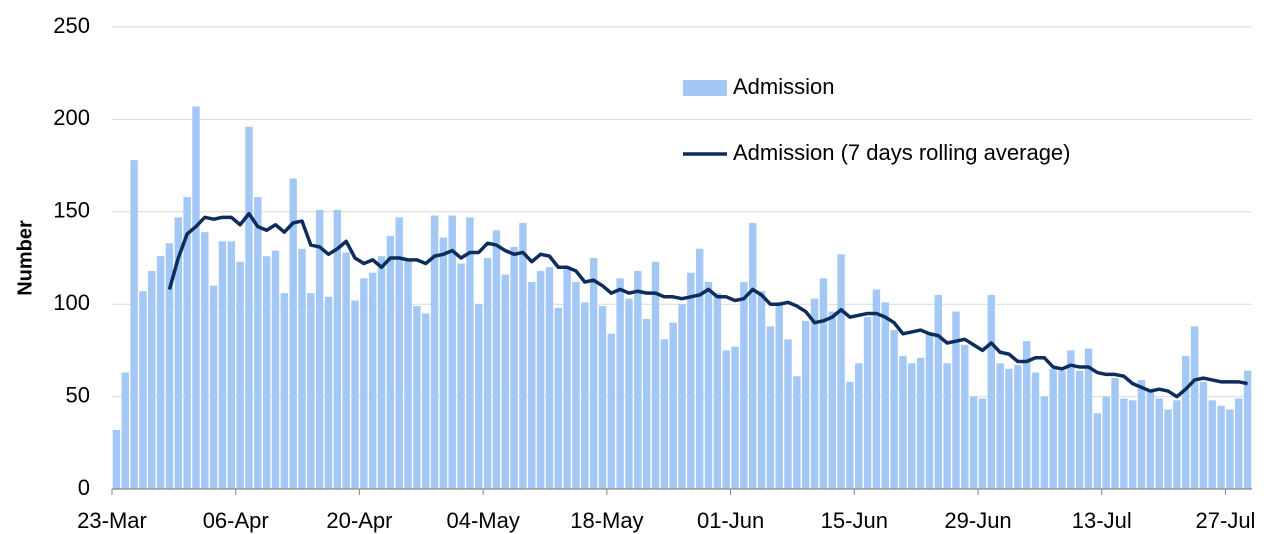 This screenshot has height=534, width=1266. I want to click on y-tick-label: 150, so click(71, 210).